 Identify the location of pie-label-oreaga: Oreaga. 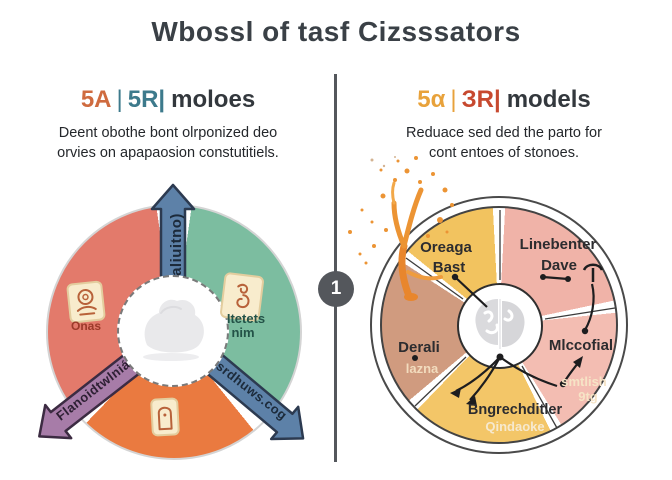
(446, 247).